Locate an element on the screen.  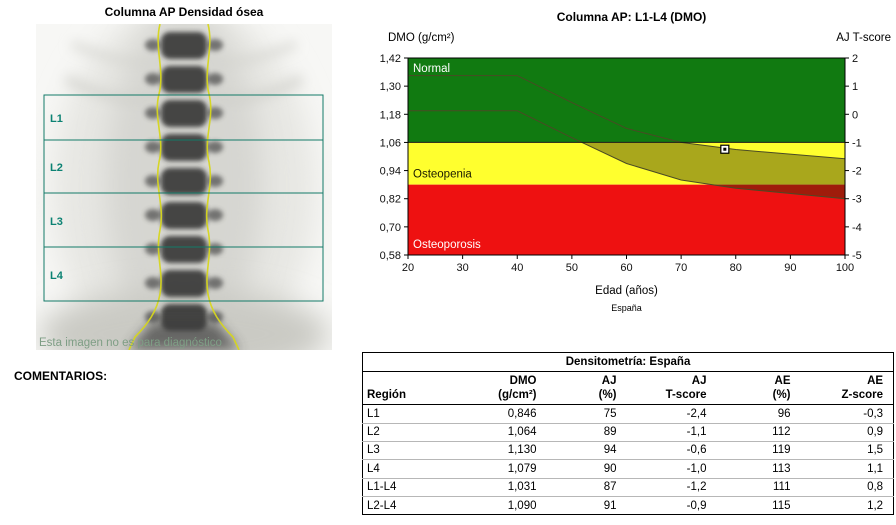
table-row-l2: L2 1,064 89 -1,1 112 0,9 is located at coordinates (628, 432).